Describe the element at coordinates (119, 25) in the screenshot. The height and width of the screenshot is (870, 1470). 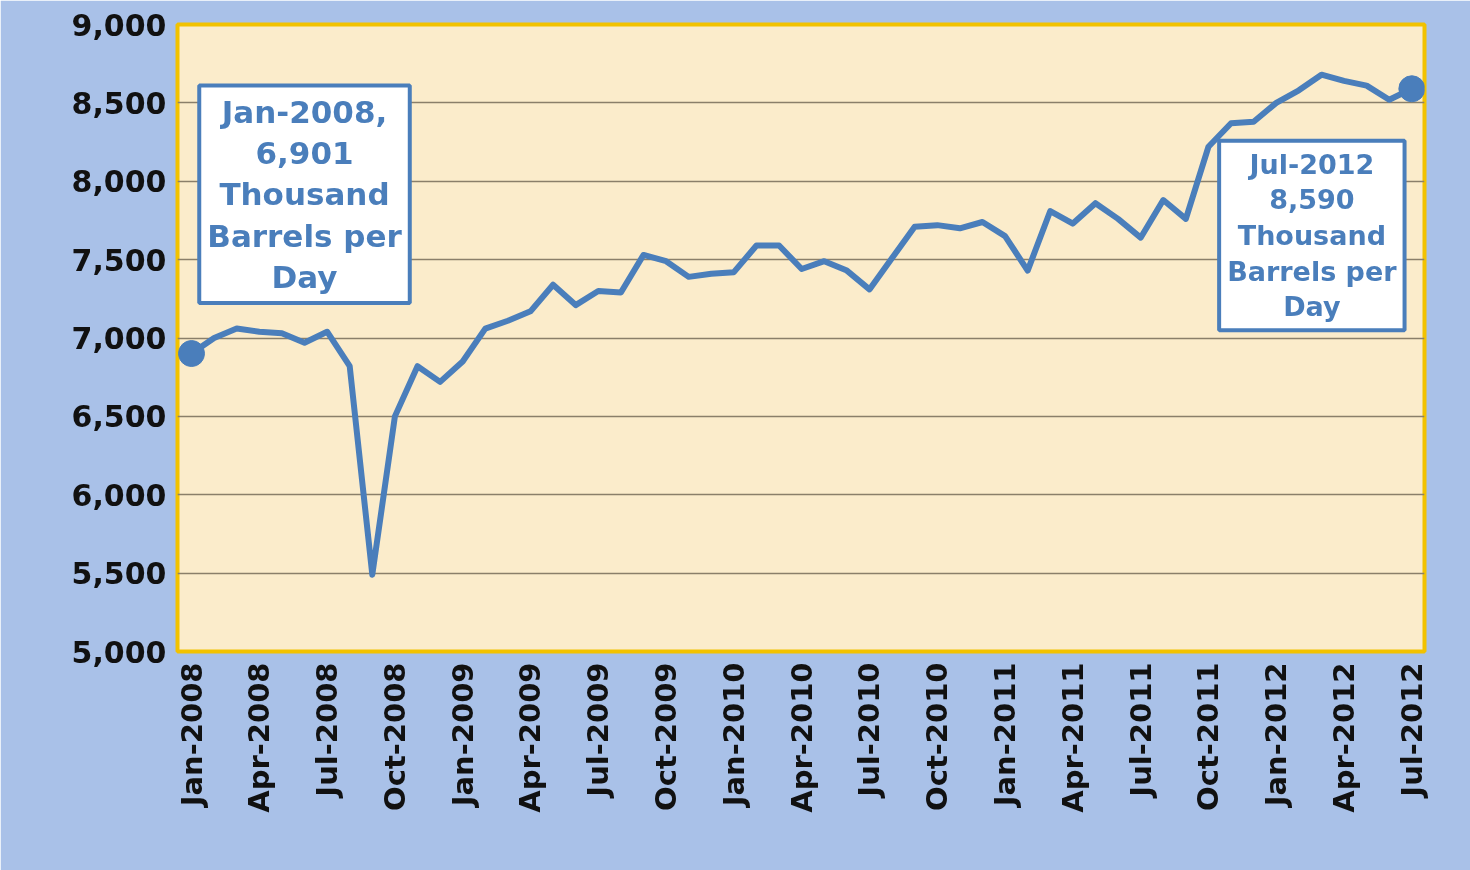
I see `y-tick-label: 9,000` at that location.